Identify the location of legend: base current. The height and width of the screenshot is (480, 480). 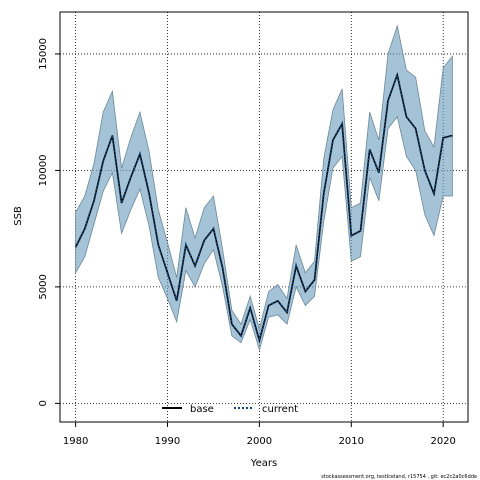
(230, 409).